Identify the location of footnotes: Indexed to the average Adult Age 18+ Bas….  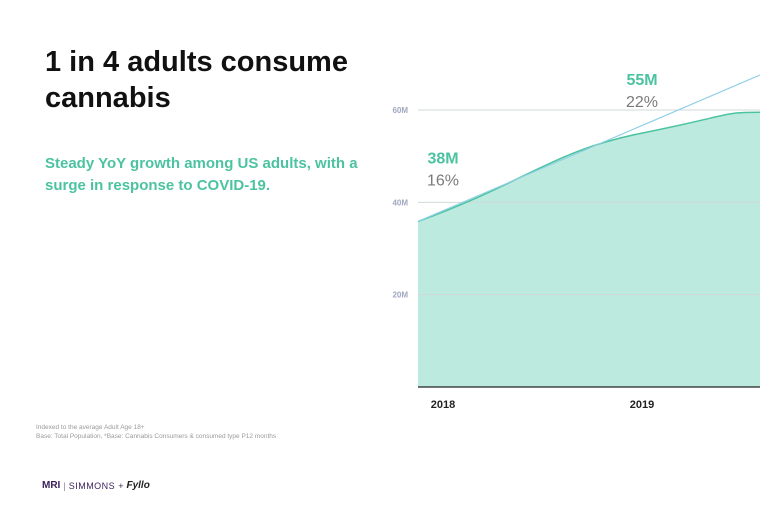
(156, 432).